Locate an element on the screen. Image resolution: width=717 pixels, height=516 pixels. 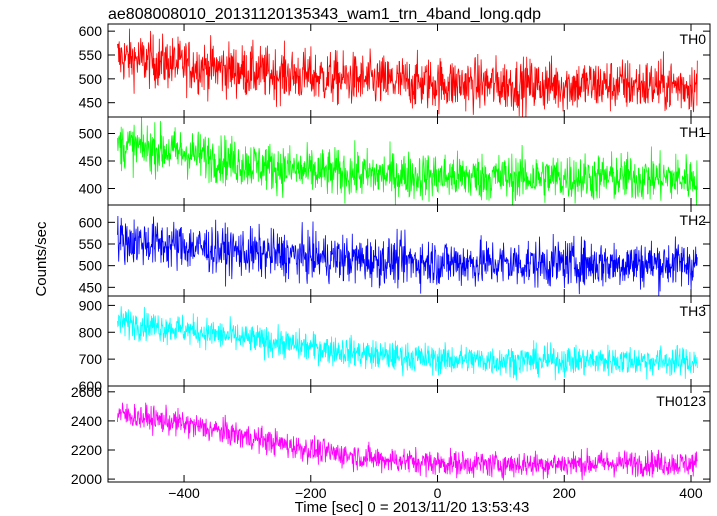
x-tick-label: 0 is located at coordinates (438, 493).